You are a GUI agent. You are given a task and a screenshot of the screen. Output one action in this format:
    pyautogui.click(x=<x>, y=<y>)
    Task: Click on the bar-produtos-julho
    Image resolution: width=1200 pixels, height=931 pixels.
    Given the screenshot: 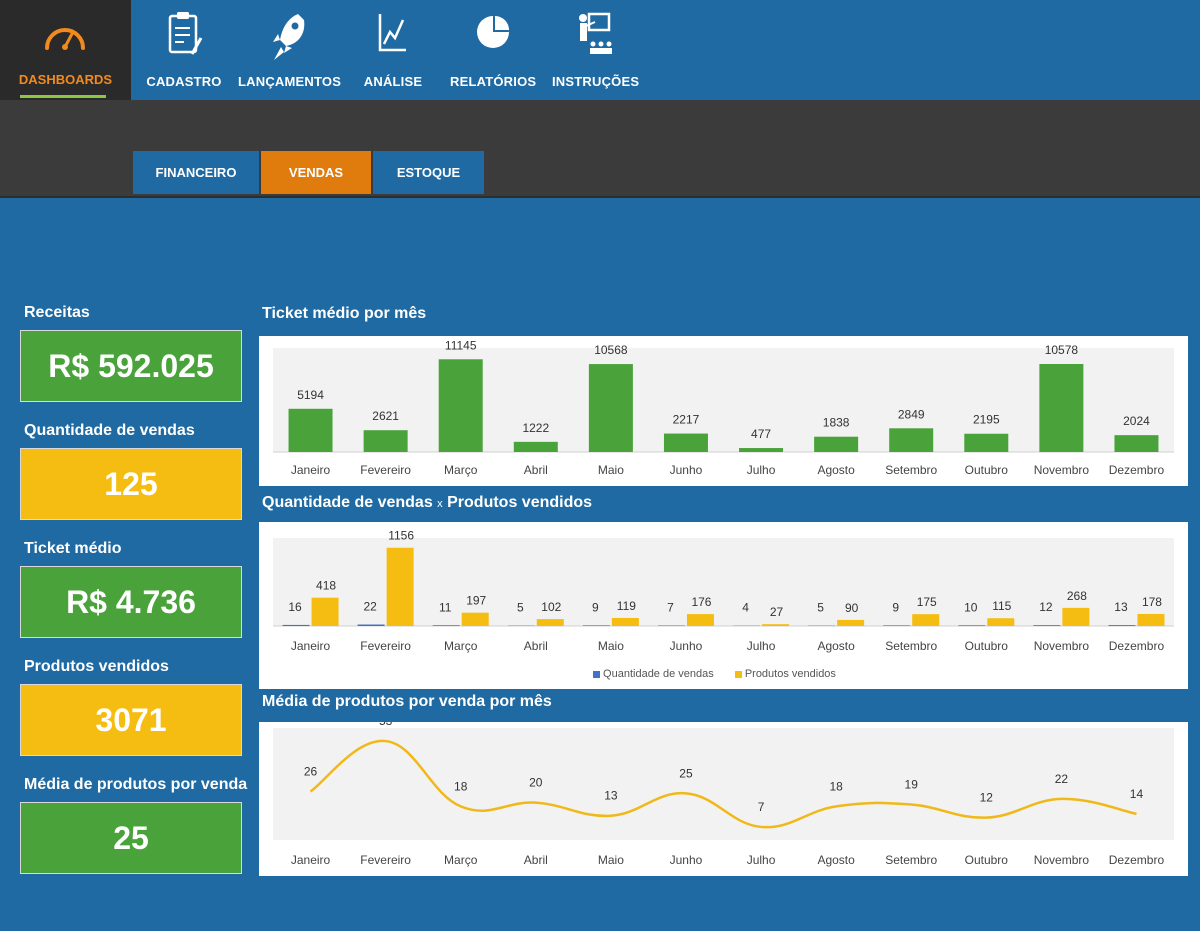 What is the action you would take?
    pyautogui.click(x=776, y=625)
    